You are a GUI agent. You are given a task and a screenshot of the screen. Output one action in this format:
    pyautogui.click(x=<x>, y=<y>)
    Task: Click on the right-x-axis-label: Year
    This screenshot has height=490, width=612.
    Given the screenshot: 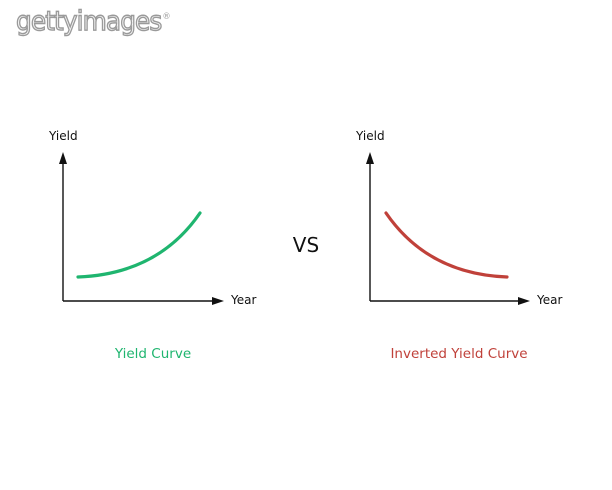 What is the action you would take?
    pyautogui.click(x=549, y=300)
    